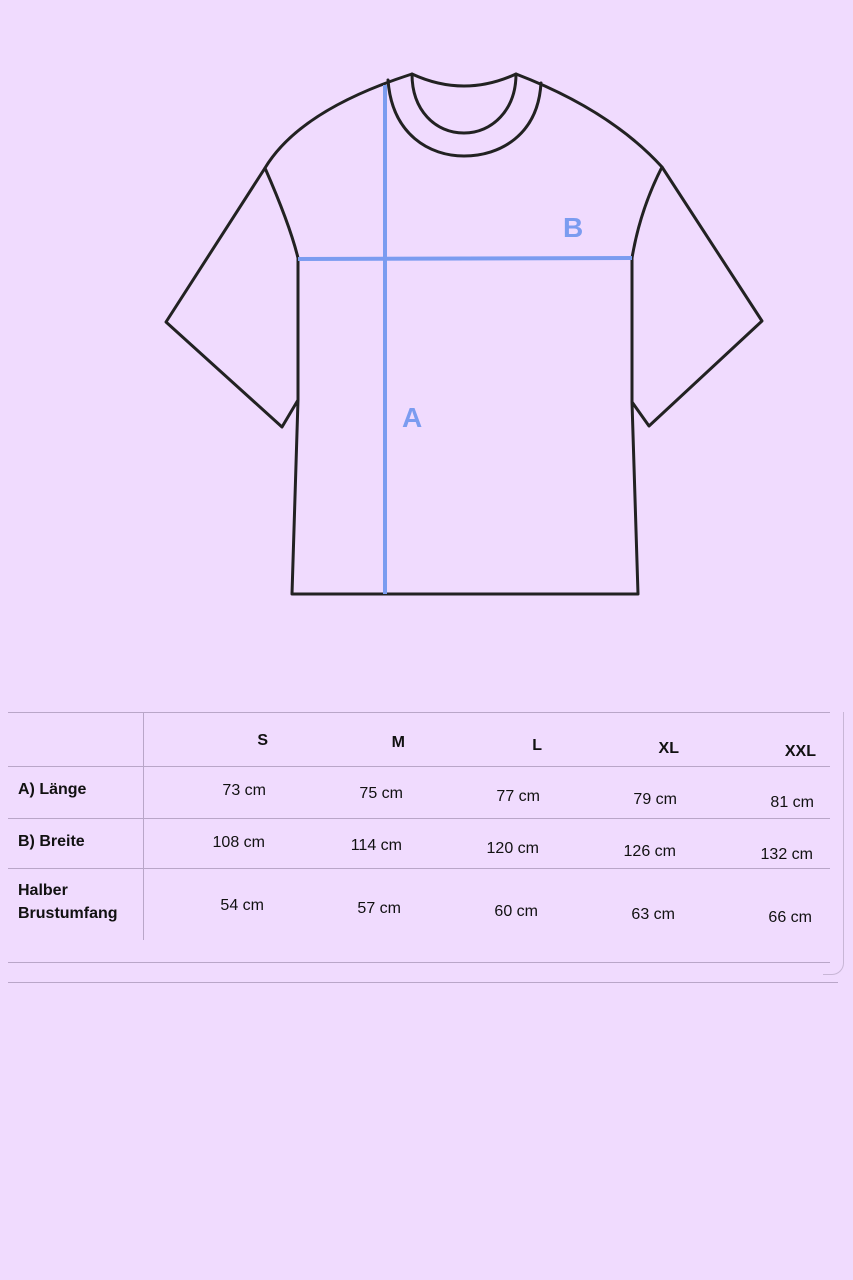 Image resolution: width=853 pixels, height=1280 pixels. Describe the element at coordinates (833, 843) in the screenshot. I see `table-border` at that location.